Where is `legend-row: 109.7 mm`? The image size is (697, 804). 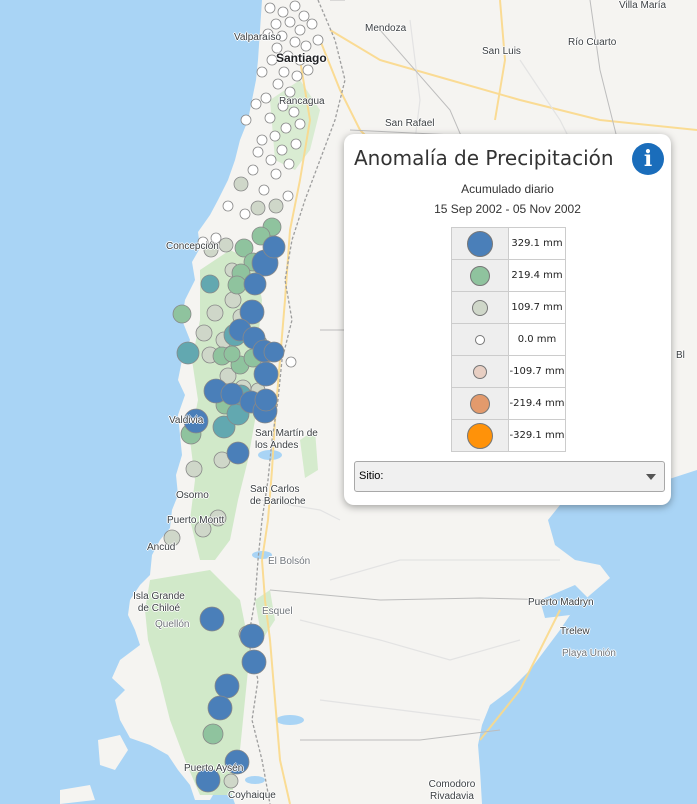
legend-row: 109.7 mm is located at coordinates (508, 307).